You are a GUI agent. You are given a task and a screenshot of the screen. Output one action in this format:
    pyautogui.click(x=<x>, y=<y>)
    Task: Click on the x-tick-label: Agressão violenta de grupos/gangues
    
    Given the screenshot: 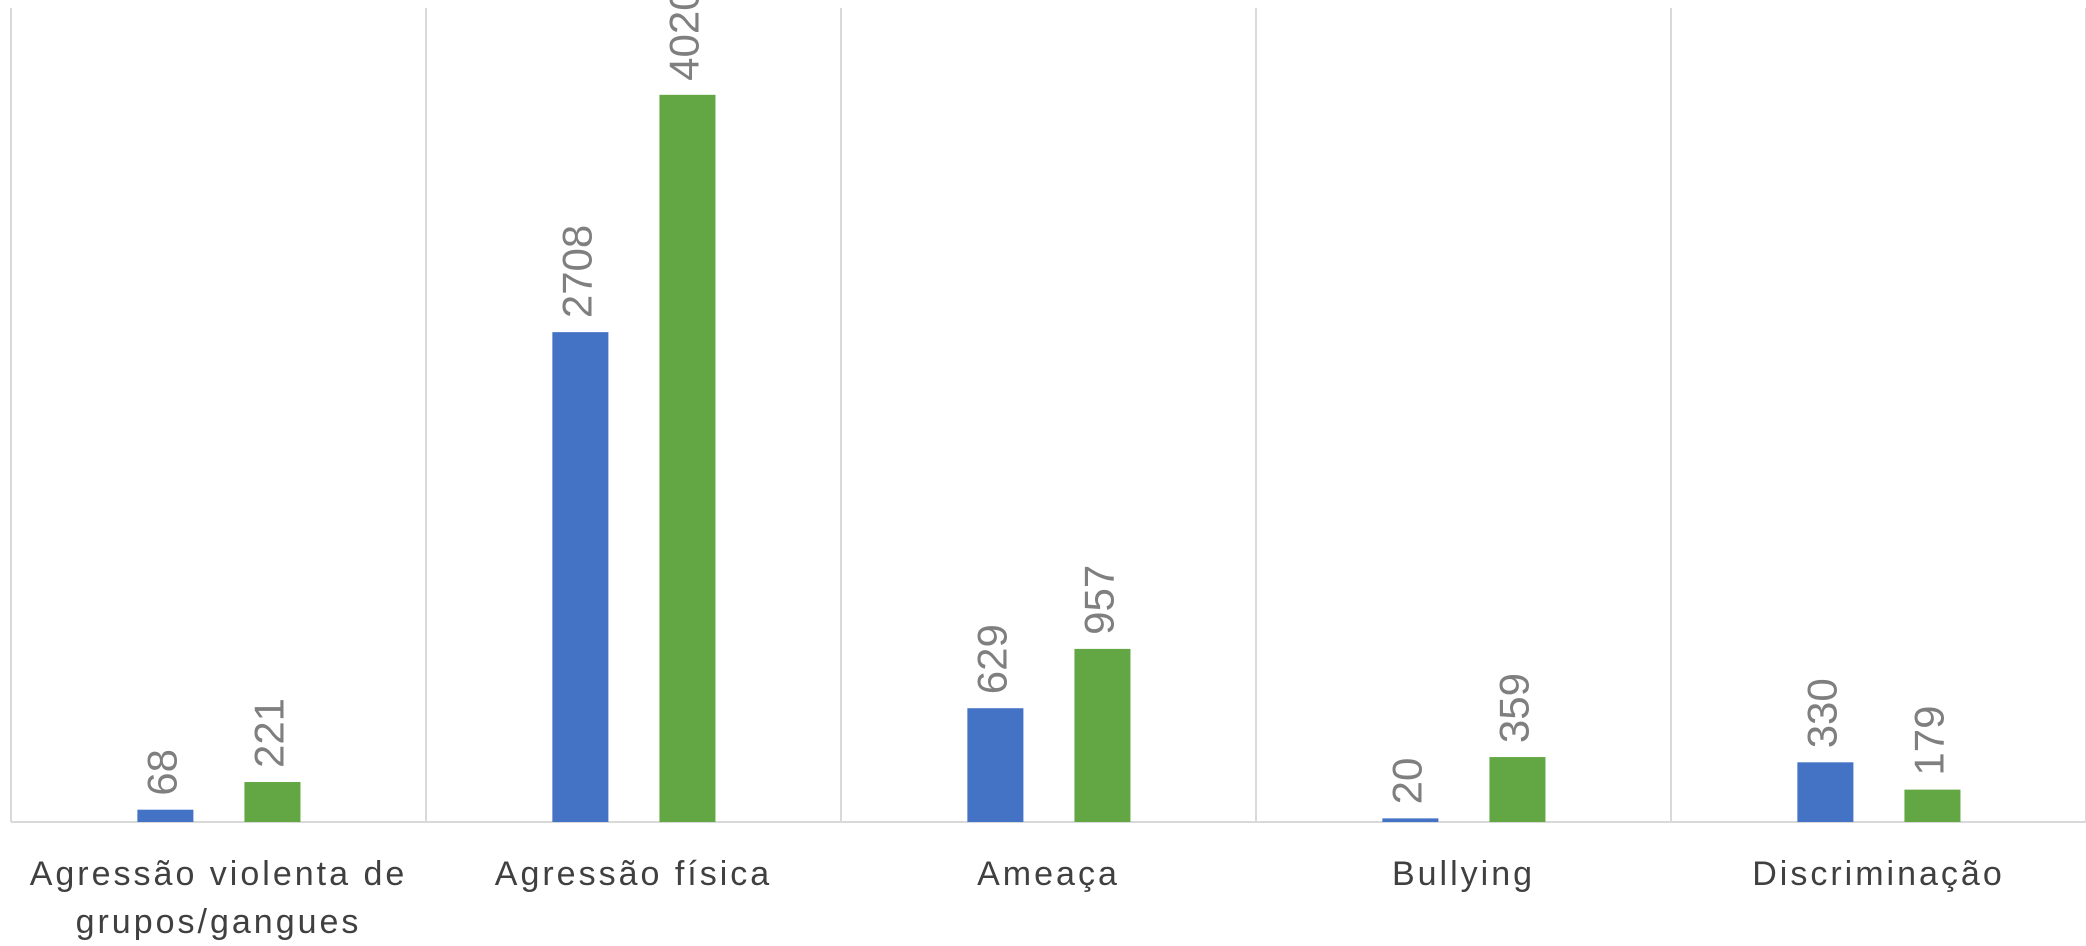 What is the action you would take?
    pyautogui.click(x=218, y=898)
    